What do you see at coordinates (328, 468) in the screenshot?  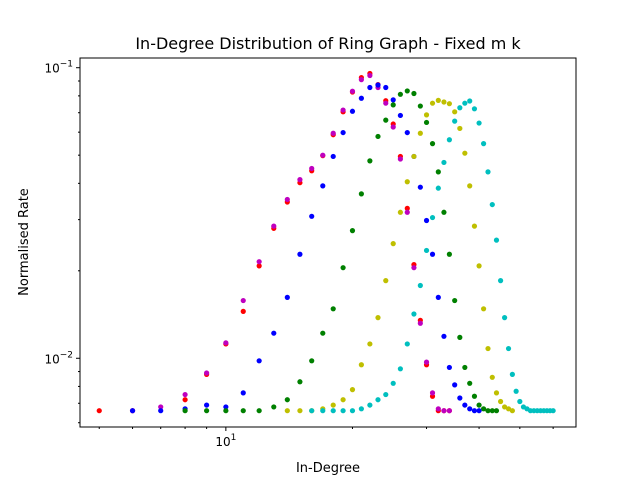 I see `x-axis-label: In-Degree` at bounding box center [328, 468].